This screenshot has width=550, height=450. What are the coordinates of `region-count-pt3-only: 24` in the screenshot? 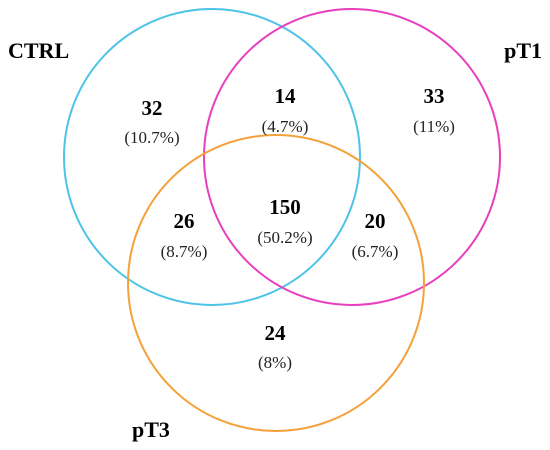 It's located at (276, 333).